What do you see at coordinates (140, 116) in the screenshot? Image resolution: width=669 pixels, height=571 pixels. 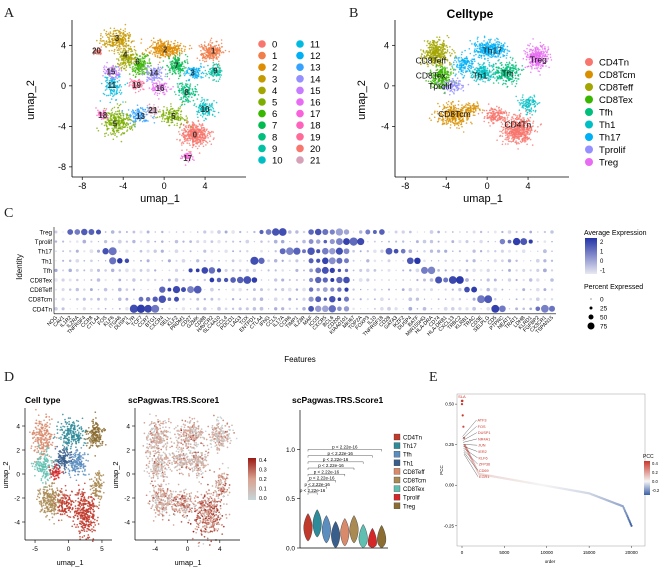 I see `cluster-label: 13` at bounding box center [140, 116].